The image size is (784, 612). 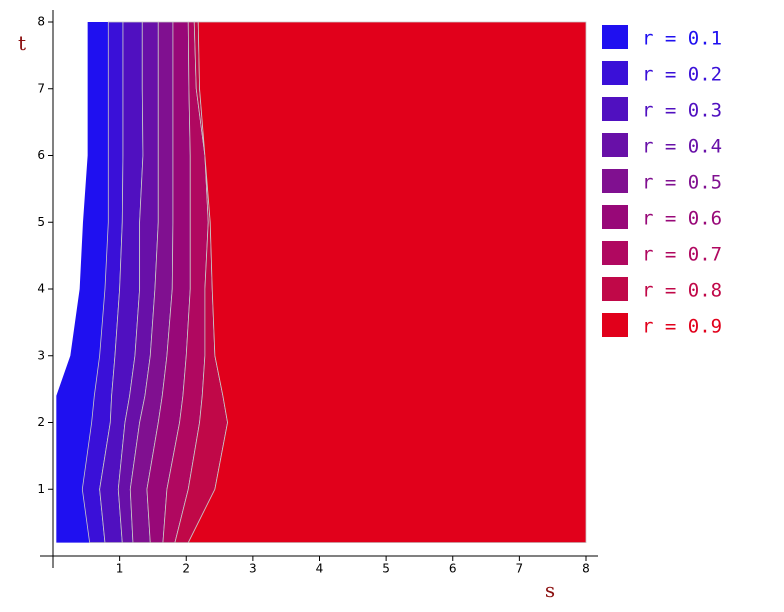 What do you see at coordinates (41, 422) in the screenshot?
I see `y-tick-label: 2` at bounding box center [41, 422].